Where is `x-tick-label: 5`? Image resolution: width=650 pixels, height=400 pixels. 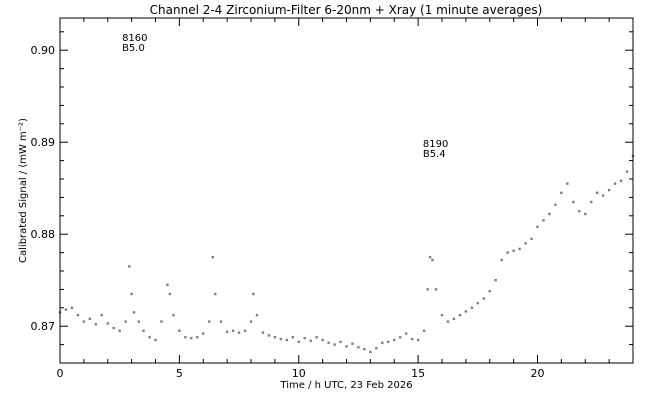 x-tick-label: 5 is located at coordinates (179, 373).